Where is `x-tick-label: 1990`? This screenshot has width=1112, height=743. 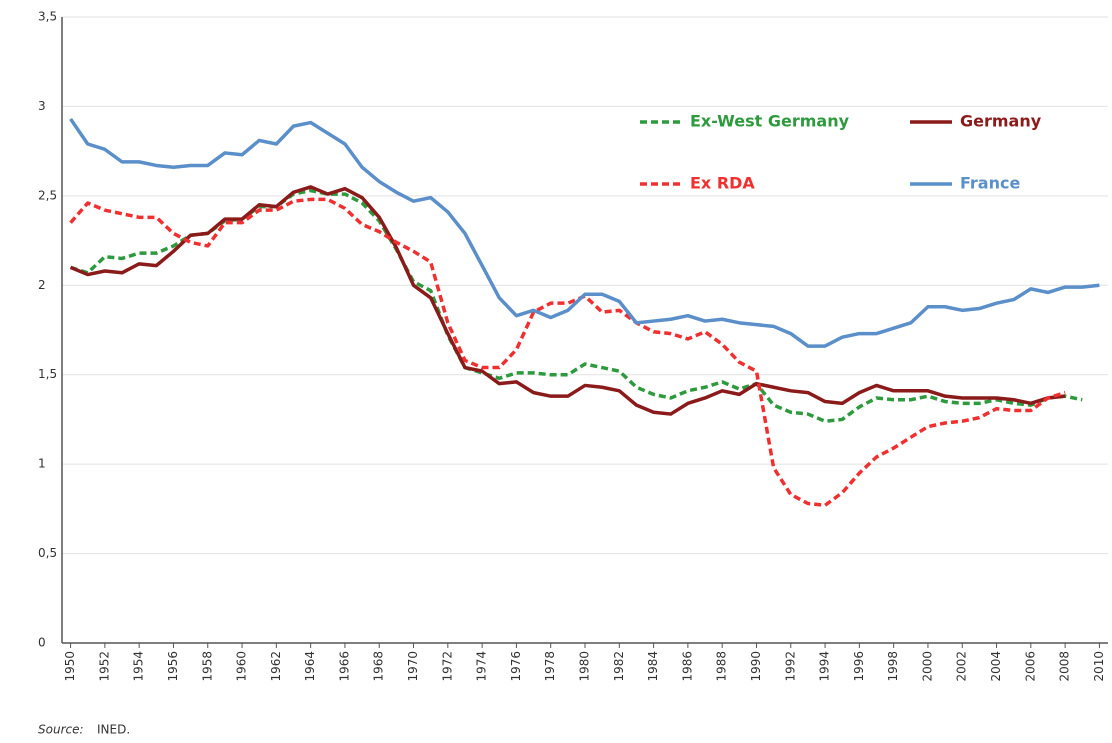
x-tick-label: 1990 is located at coordinates (756, 666).